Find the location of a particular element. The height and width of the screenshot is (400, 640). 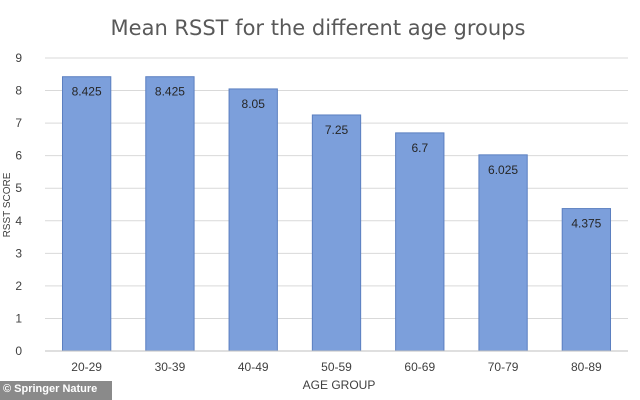

y-tick-label: 8 is located at coordinates (18, 91).